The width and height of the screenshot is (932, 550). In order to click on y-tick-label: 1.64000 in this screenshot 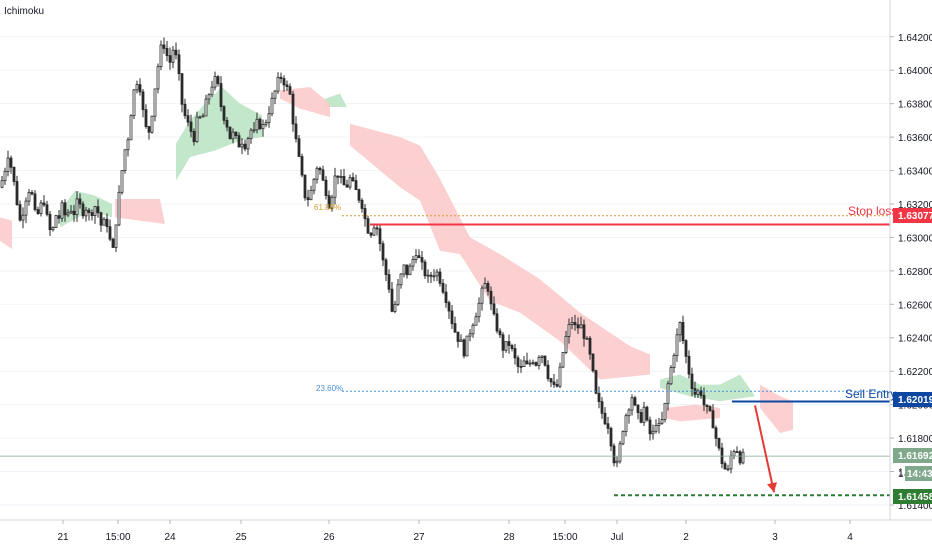, I will do `click(915, 71)`.